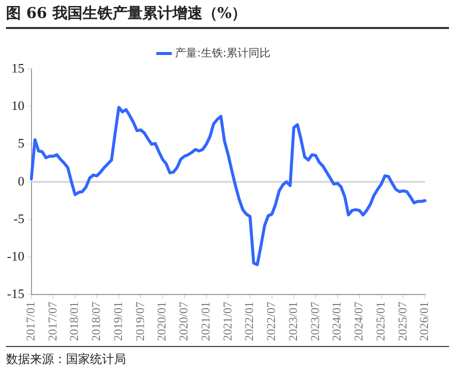 This screenshot has height=373, width=455. Describe the element at coordinates (337, 322) in the screenshot. I see `x-tick-label: 2024/01` at that location.